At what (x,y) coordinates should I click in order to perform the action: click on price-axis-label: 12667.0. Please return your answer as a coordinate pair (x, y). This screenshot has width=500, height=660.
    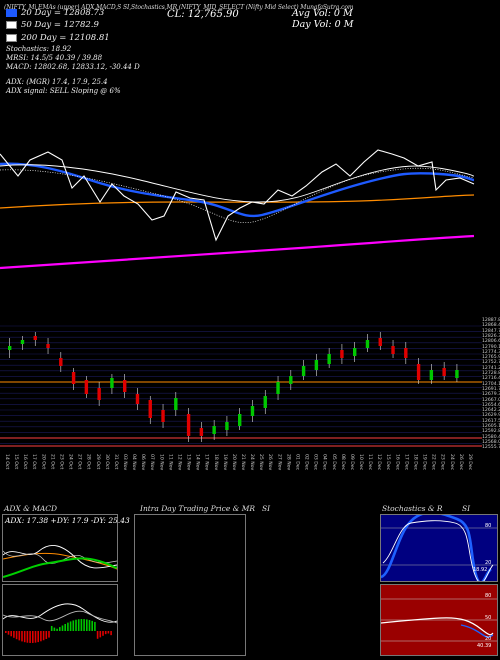
    Looking at the image, I should click on (491, 400).